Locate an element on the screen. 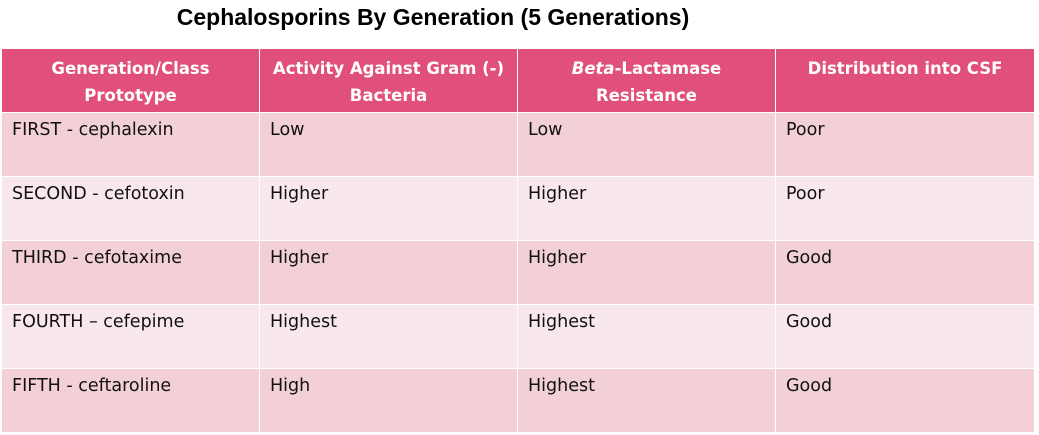 This screenshot has width=1039, height=435. table-row: SECOND - cefotoxin Higher Higher Poor is located at coordinates (518, 208).